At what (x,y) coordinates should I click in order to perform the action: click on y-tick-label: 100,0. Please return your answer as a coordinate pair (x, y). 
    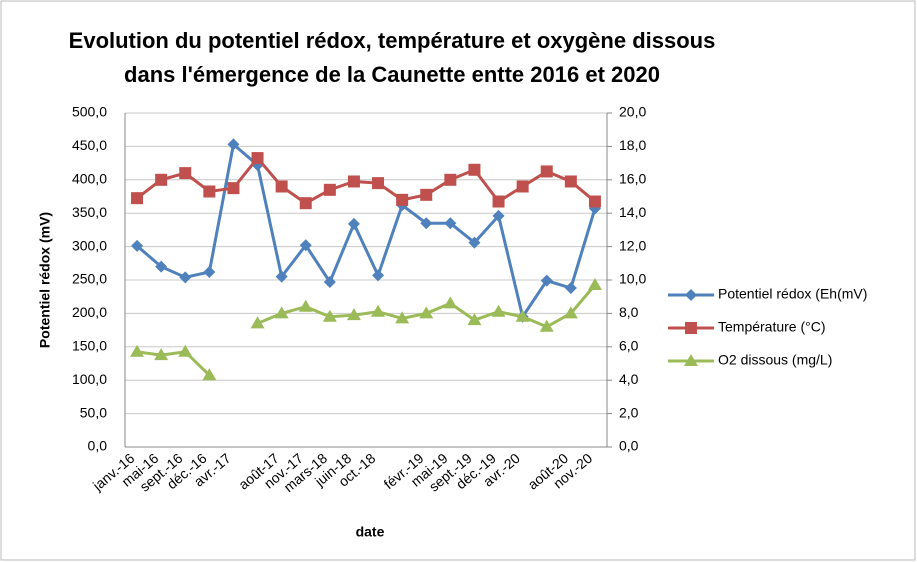
    Looking at the image, I should click on (89, 379).